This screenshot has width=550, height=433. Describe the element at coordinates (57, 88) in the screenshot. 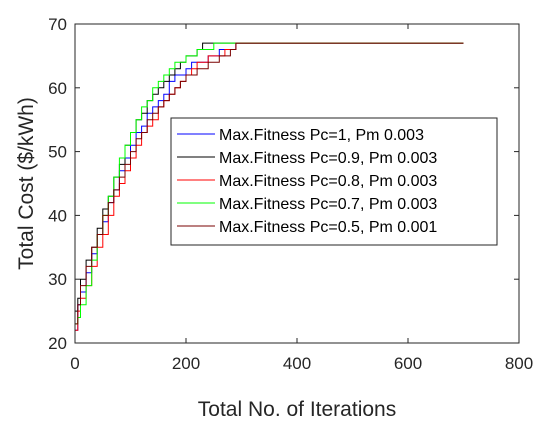

I see `y-tick-label: 60` at that location.